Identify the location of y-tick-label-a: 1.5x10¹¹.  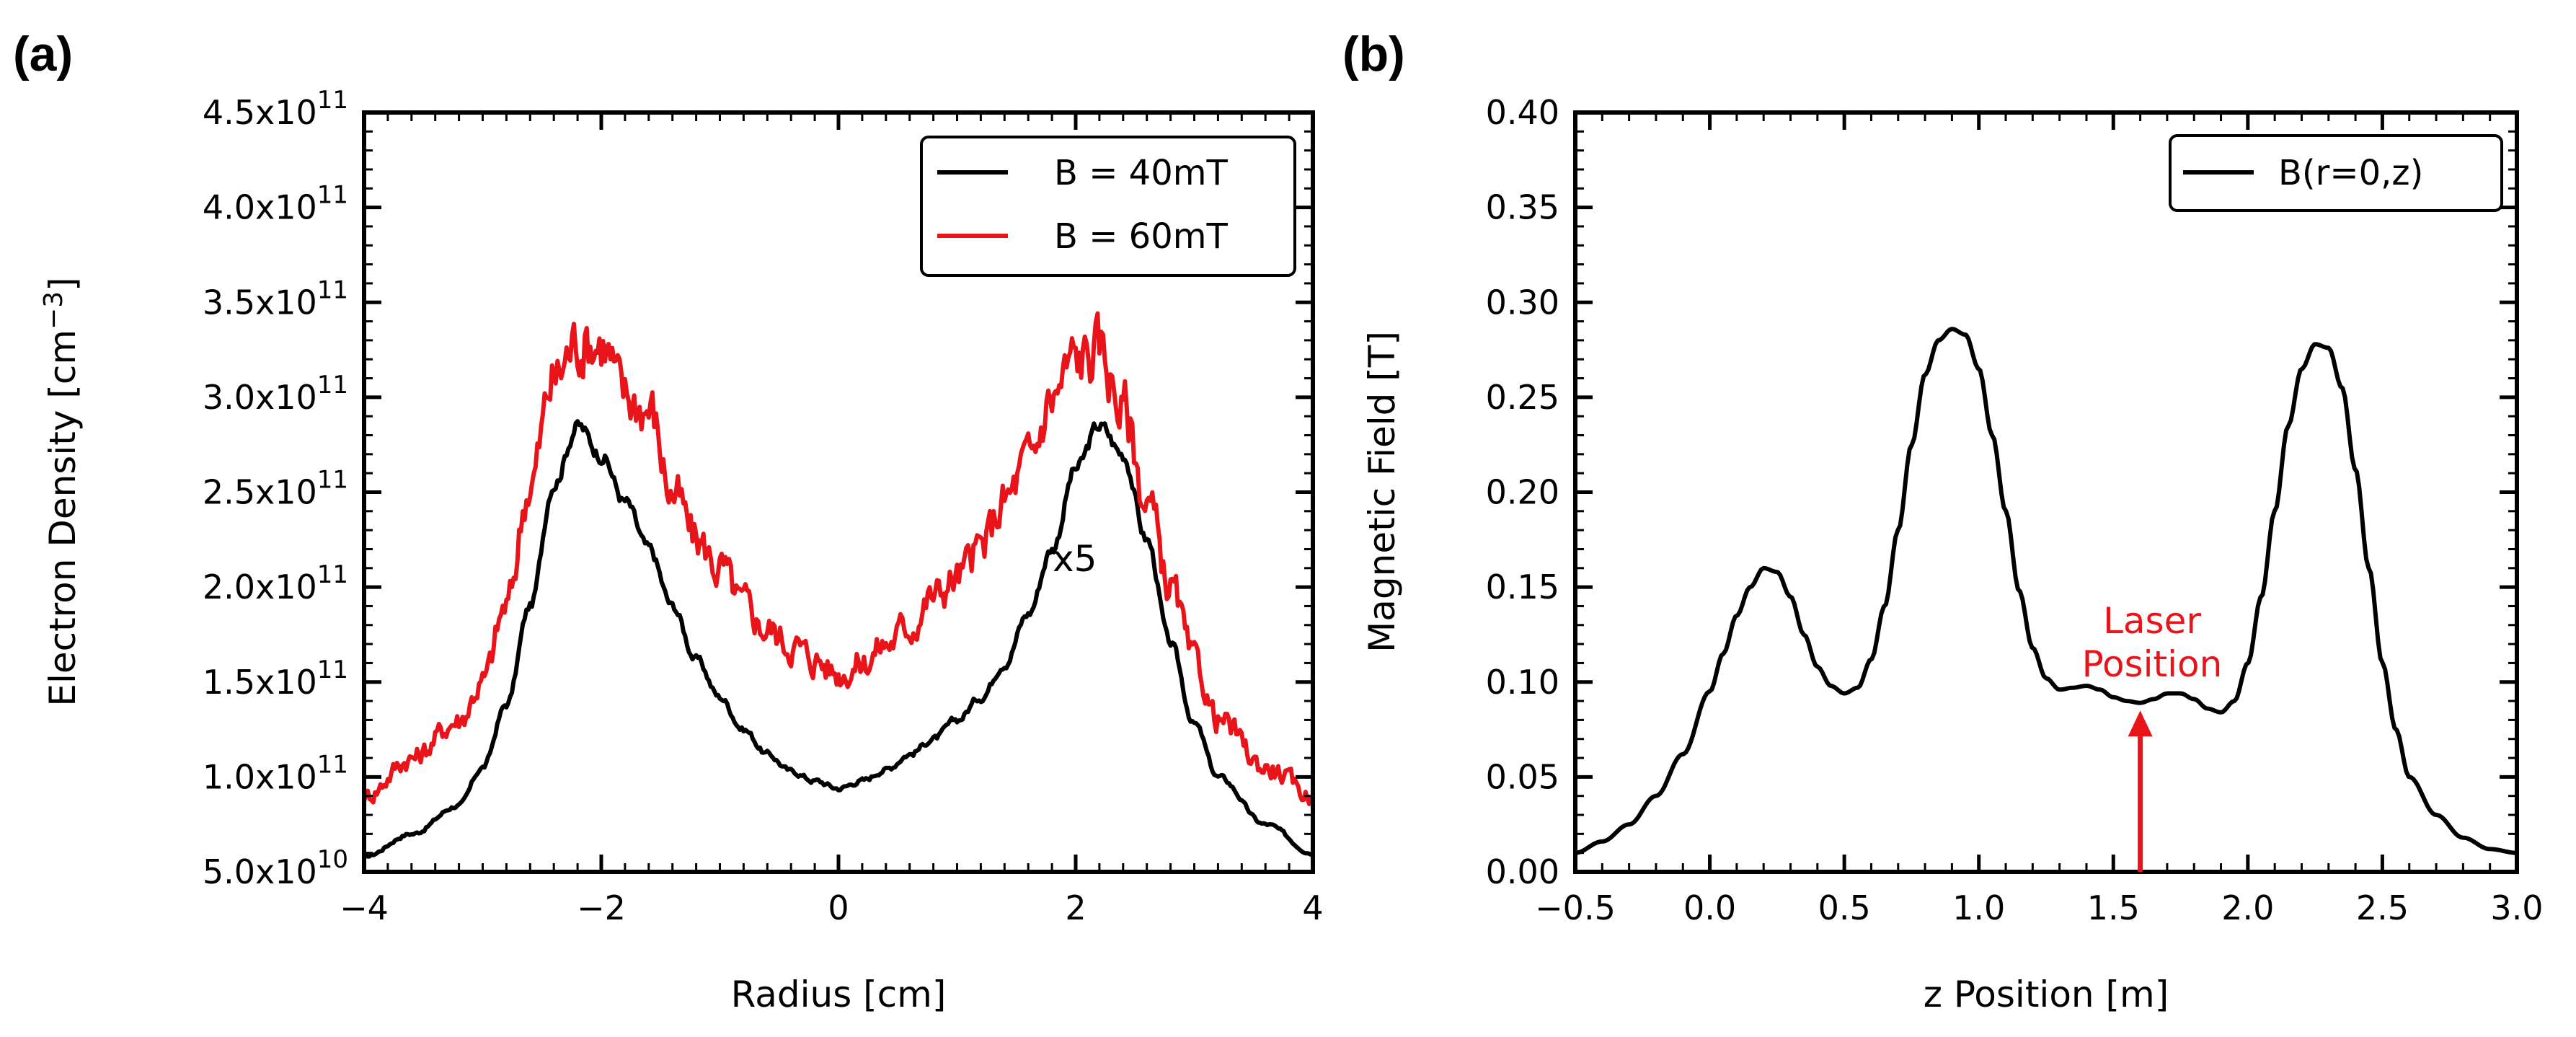
(275, 679).